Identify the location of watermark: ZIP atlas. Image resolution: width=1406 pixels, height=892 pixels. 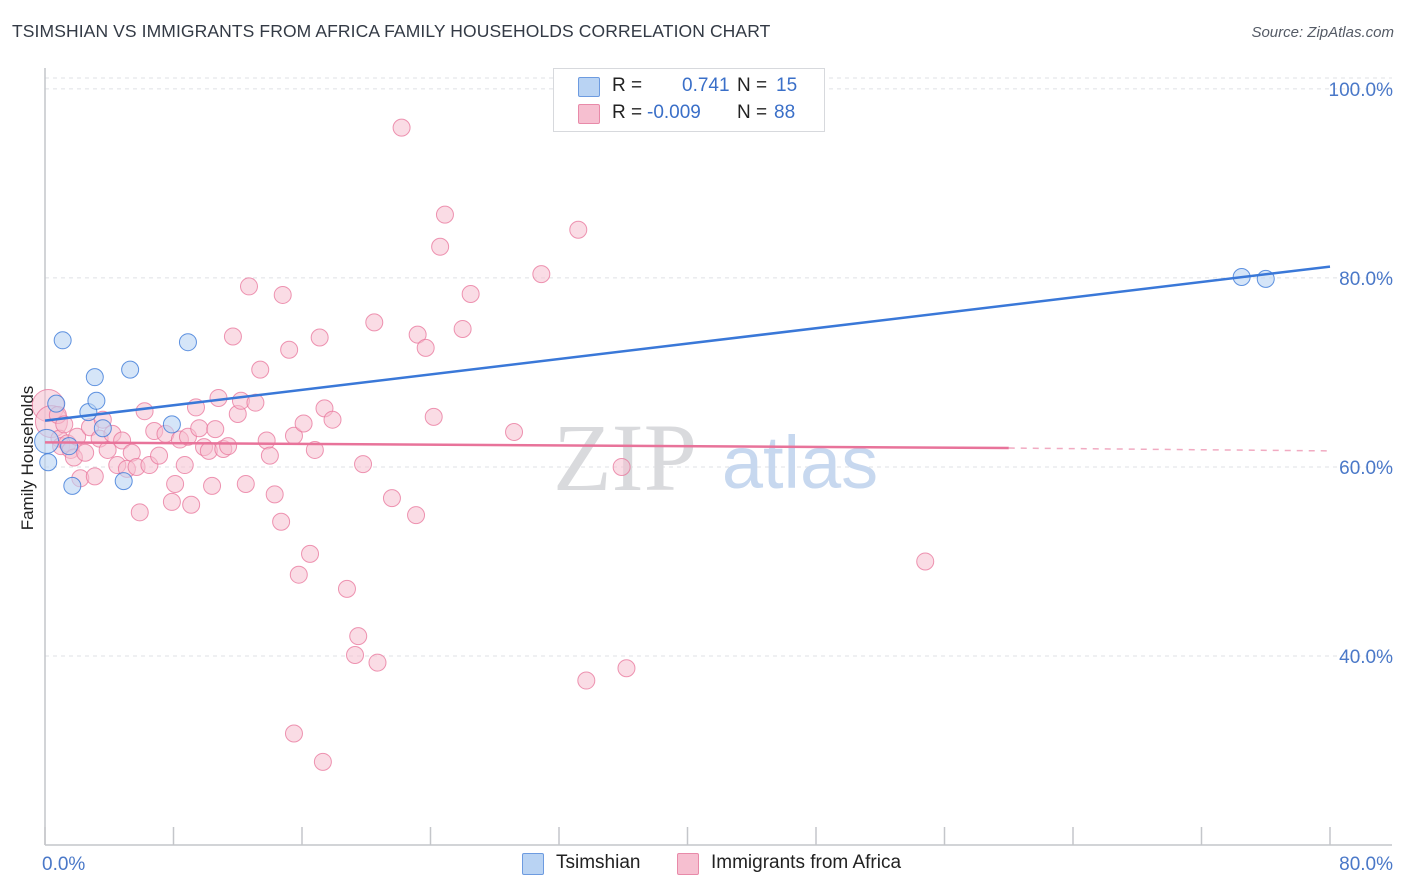
(715, 457).